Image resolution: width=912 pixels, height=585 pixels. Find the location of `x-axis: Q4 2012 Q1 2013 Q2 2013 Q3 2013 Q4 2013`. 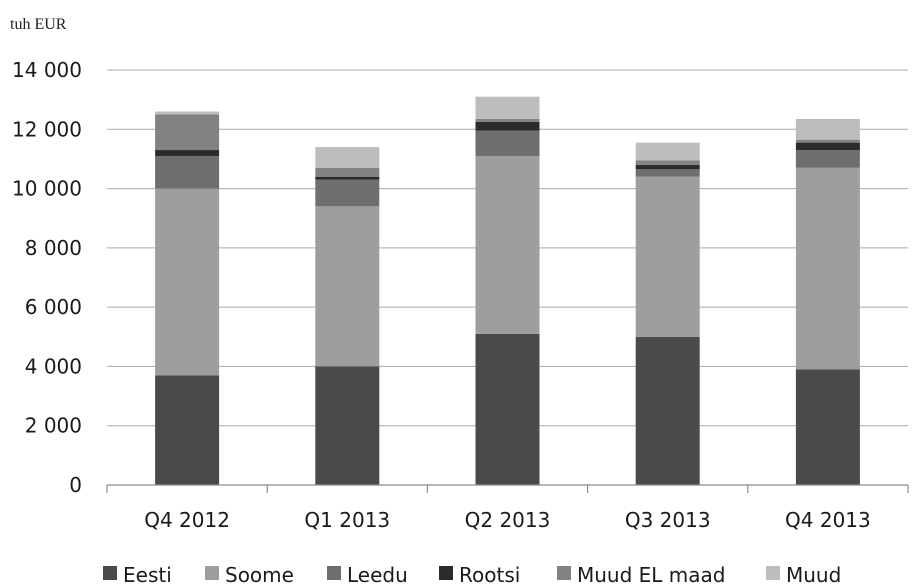

x-axis: Q4 2012 Q1 2013 Q2 2013 Q3 2013 Q4 2013 is located at coordinates (507, 508).